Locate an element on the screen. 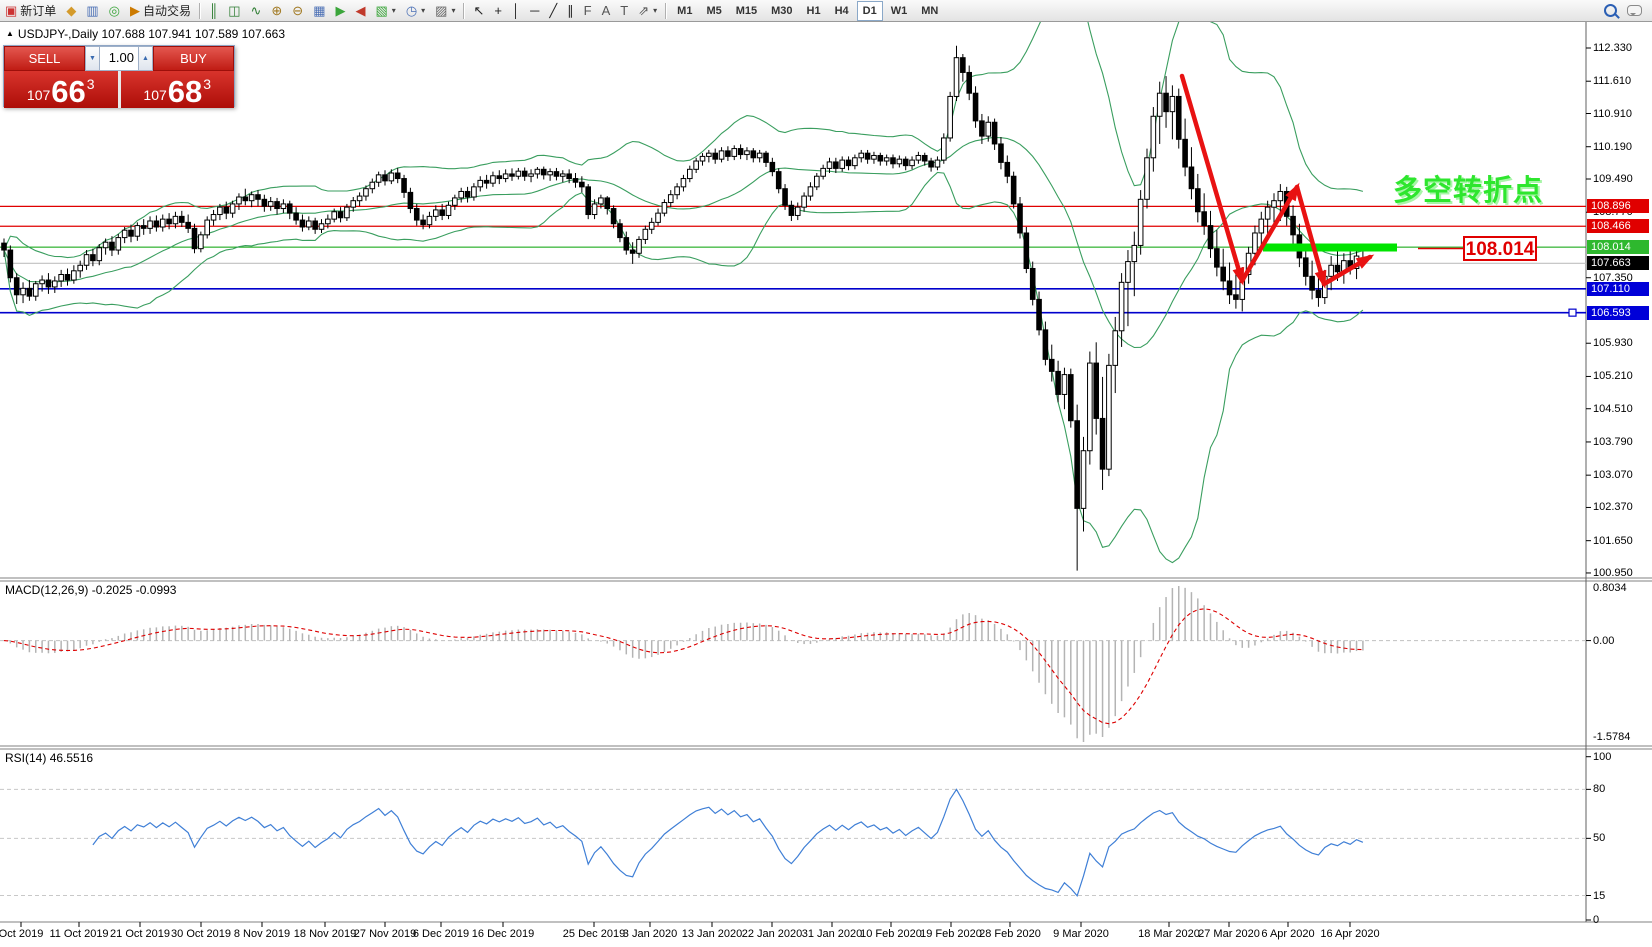 The height and width of the screenshot is (947, 1652). candlestick-chart-icon: ◫ is located at coordinates (234, 10).